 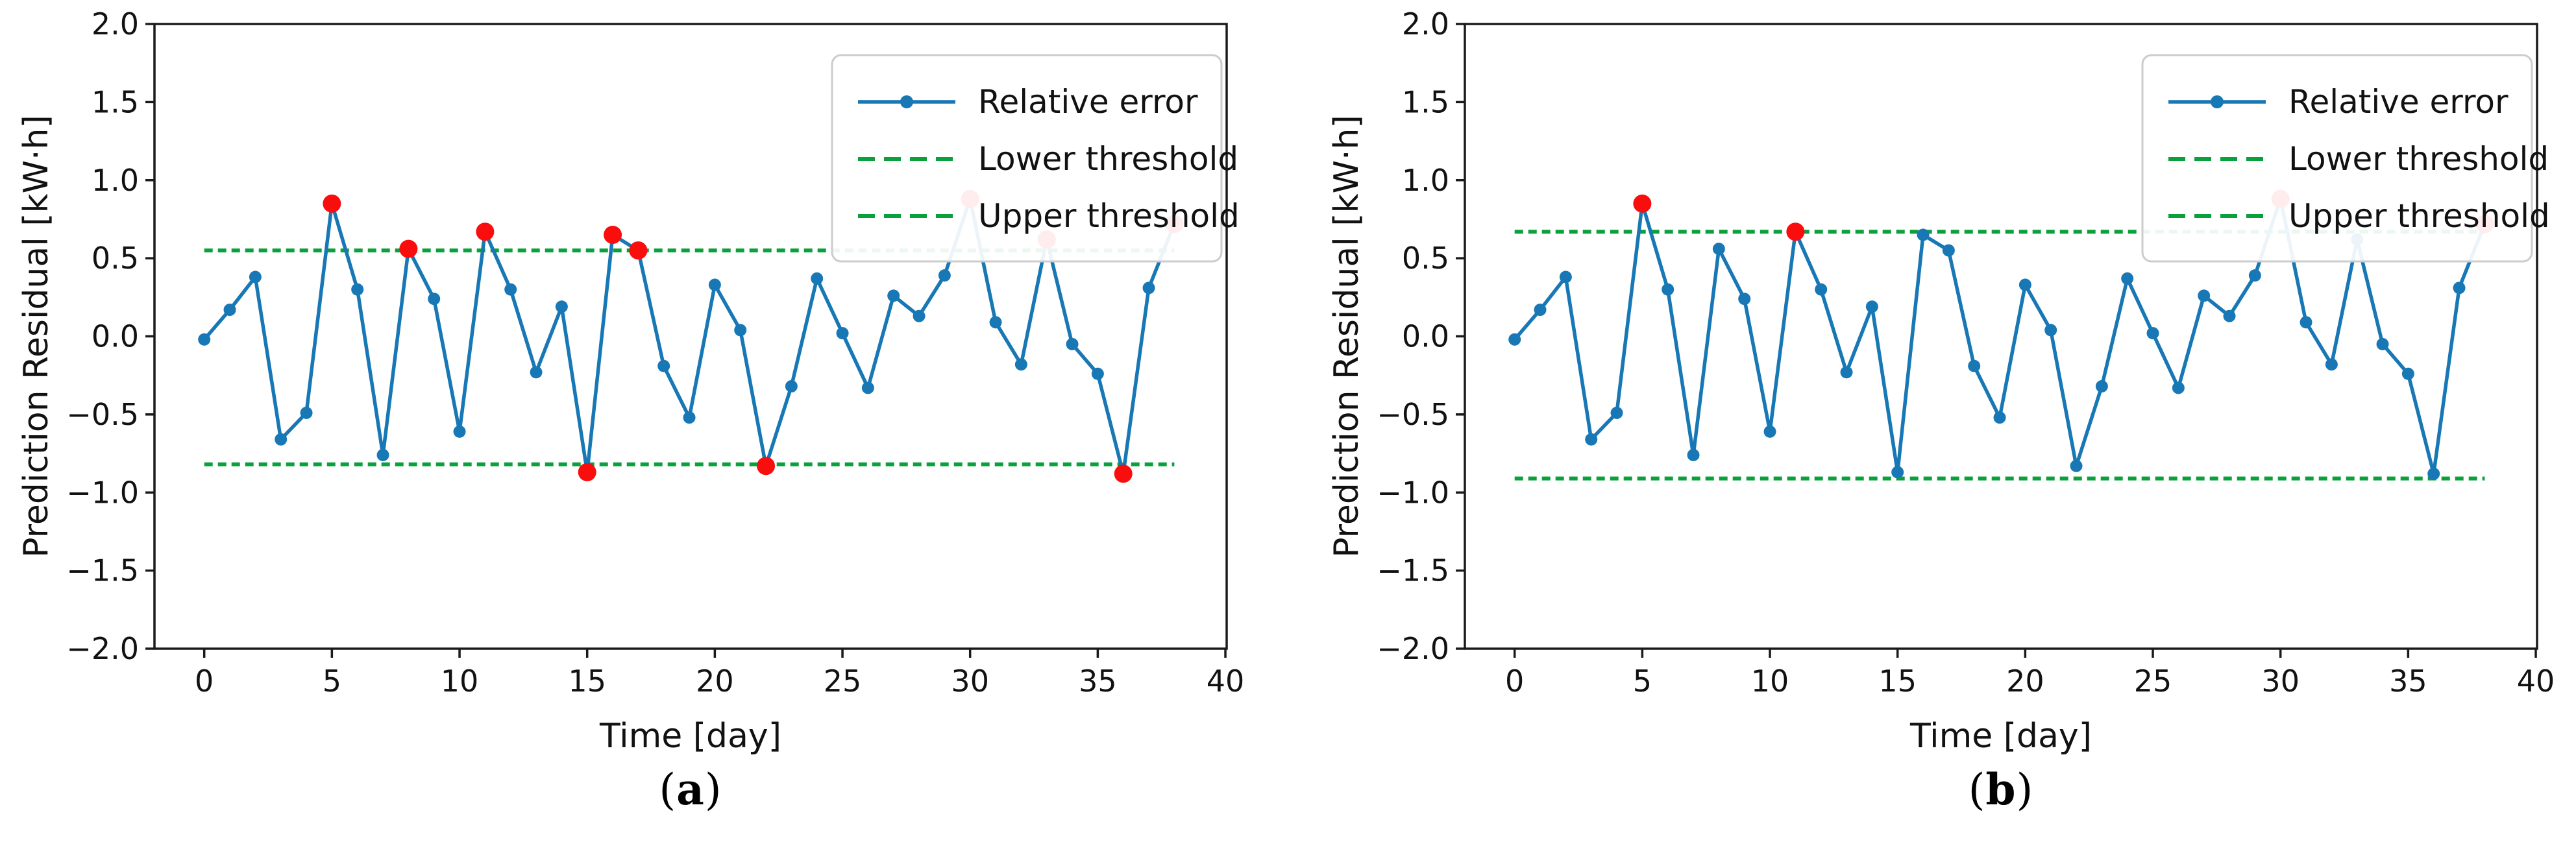 I want to click on panel-caption-b: (b), so click(x=2001, y=789).